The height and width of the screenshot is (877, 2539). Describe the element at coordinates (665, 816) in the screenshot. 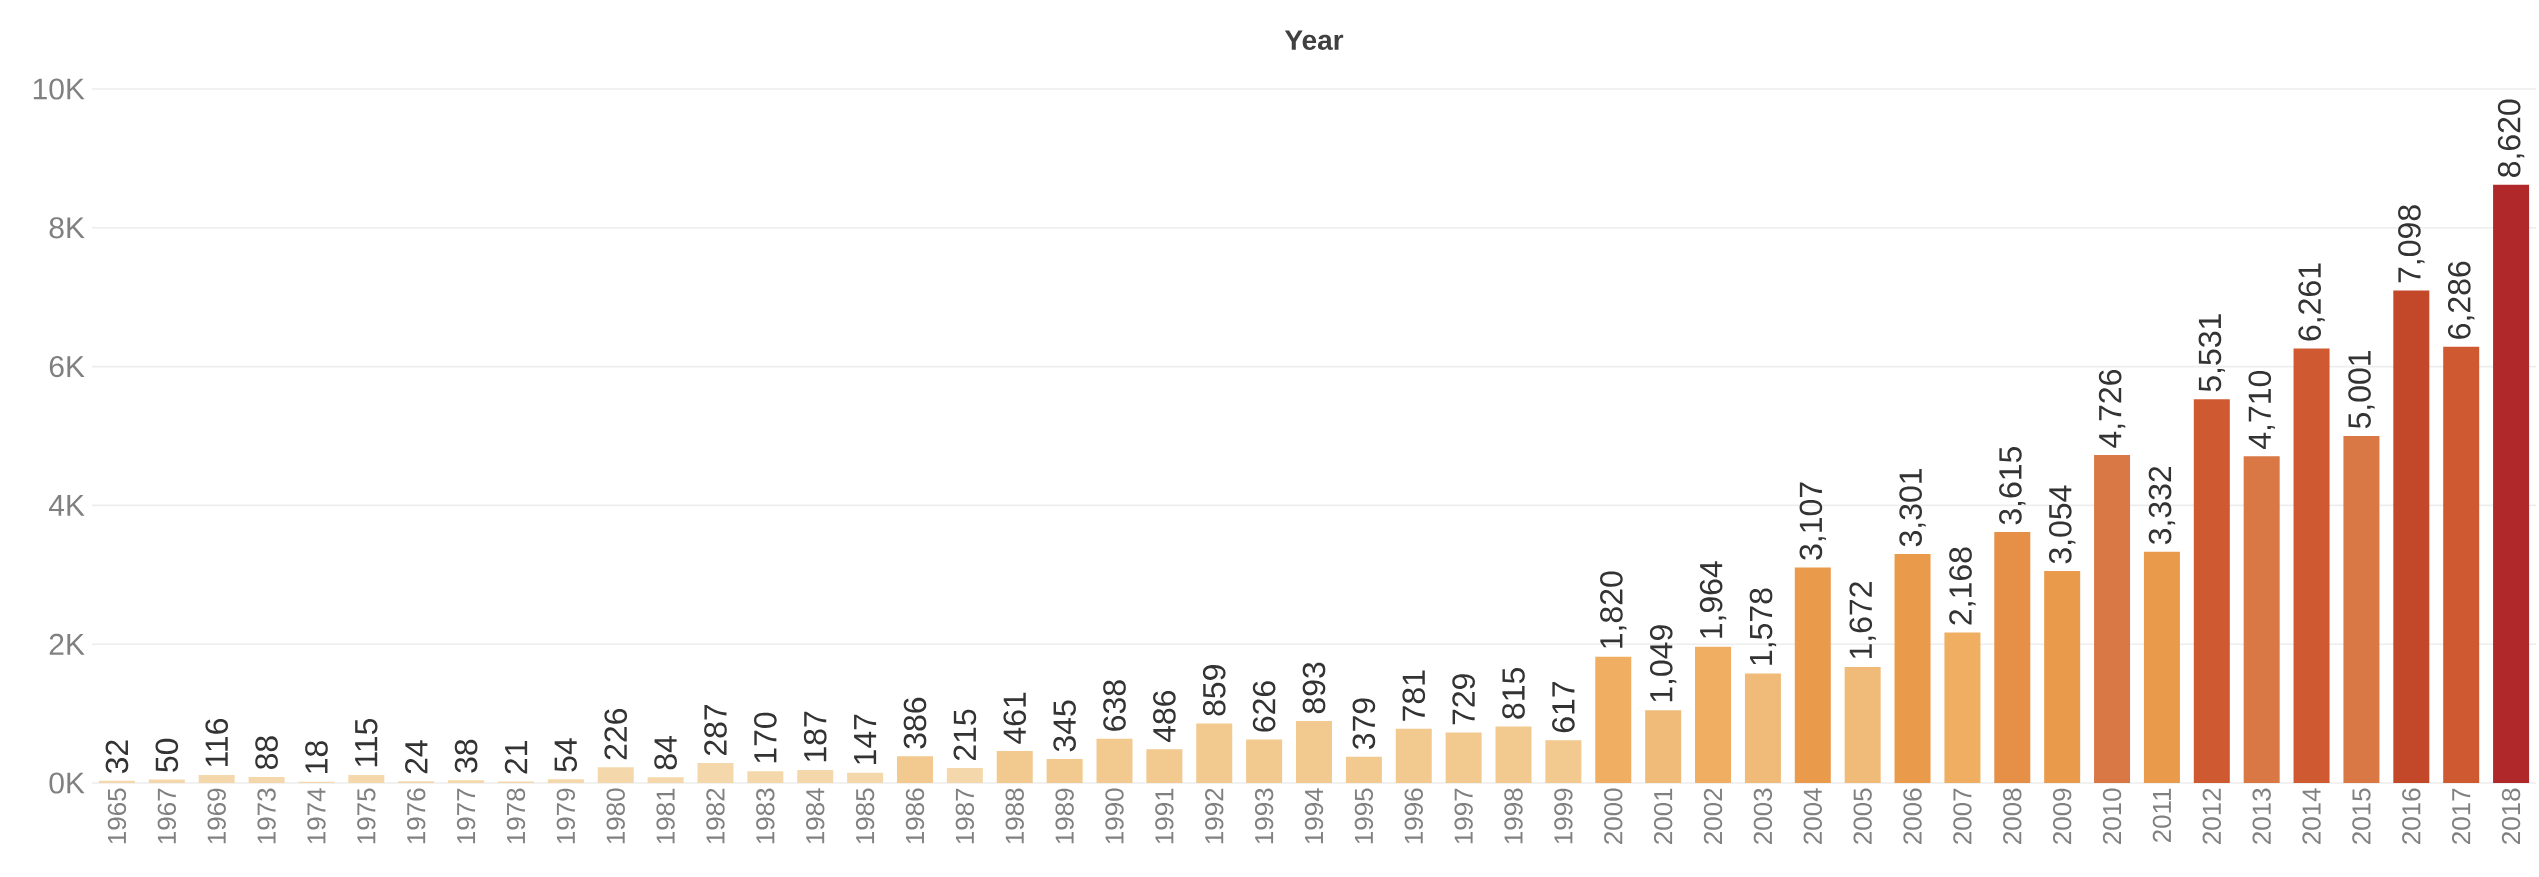

I see `x-tick-label: 1981` at that location.